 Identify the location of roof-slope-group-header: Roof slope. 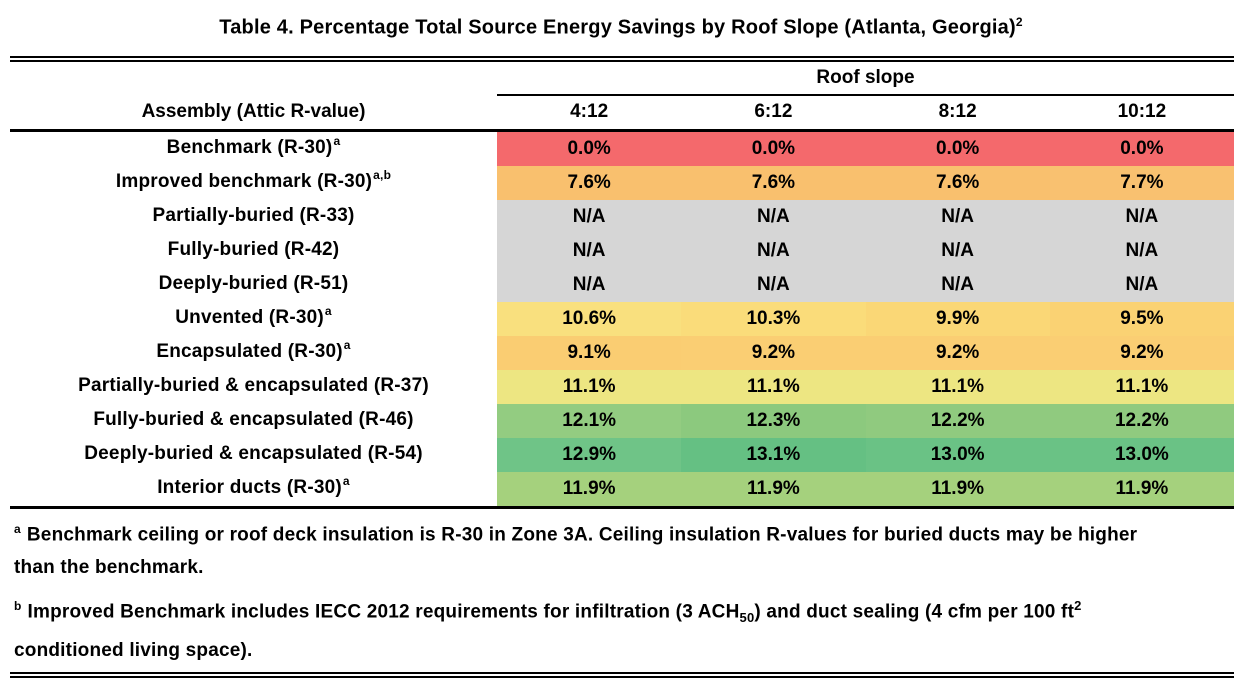
(865, 79).